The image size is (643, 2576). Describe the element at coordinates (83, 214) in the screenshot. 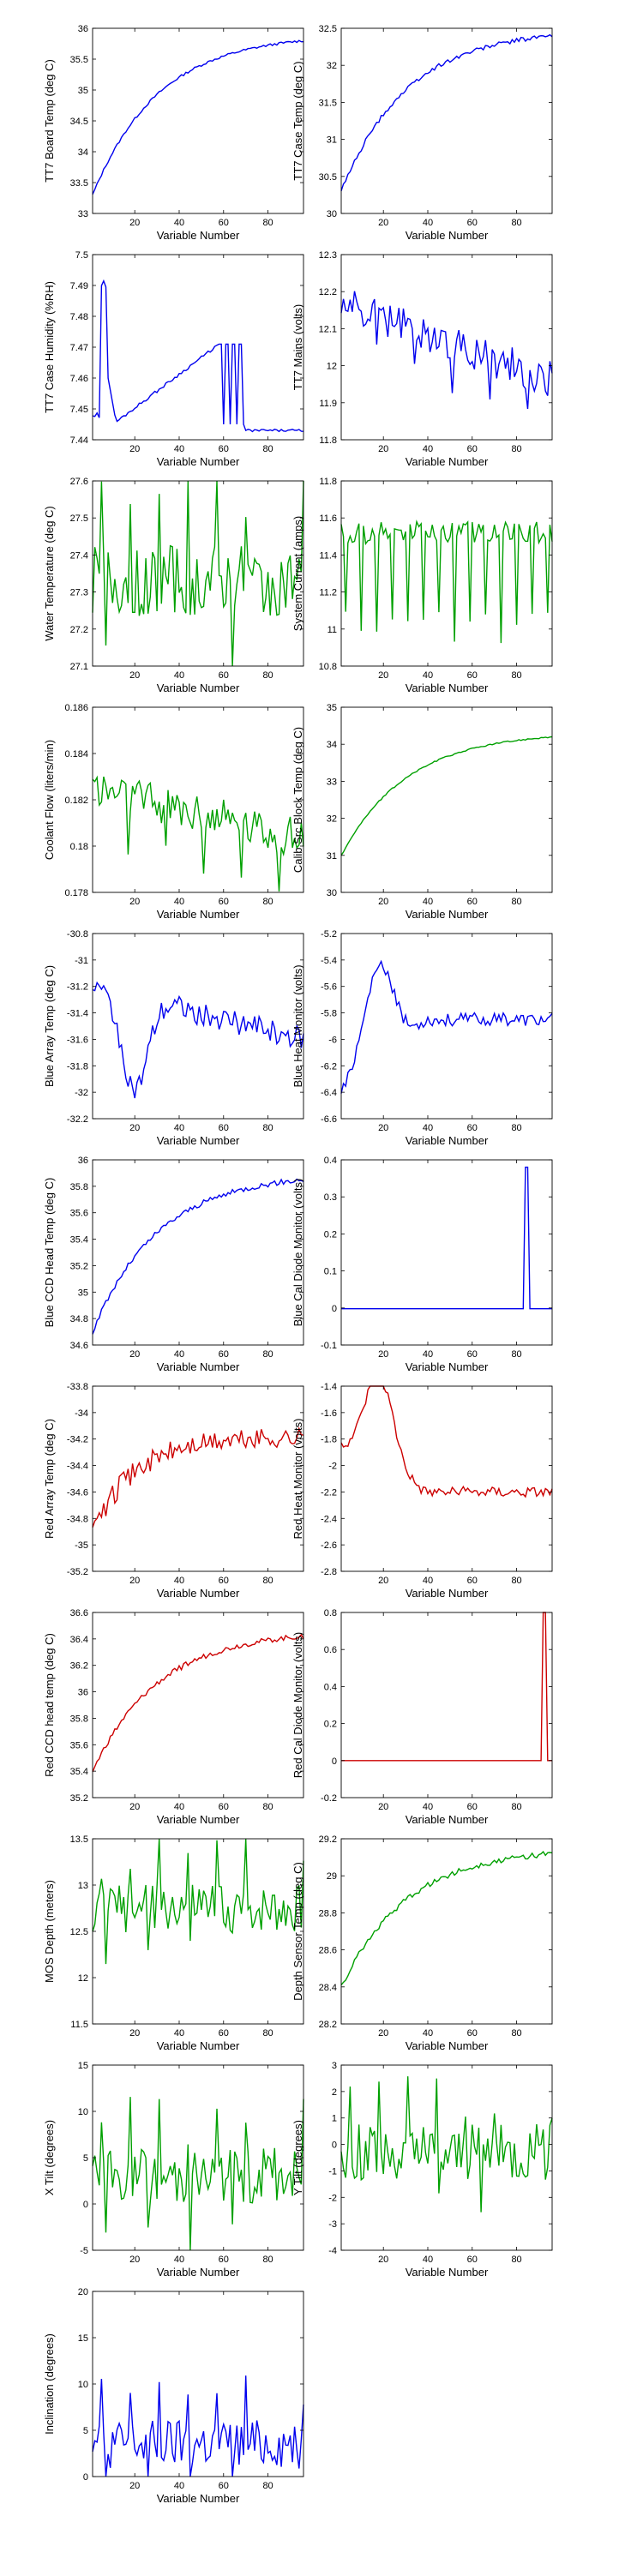

I see `y-tick-label: 33` at that location.